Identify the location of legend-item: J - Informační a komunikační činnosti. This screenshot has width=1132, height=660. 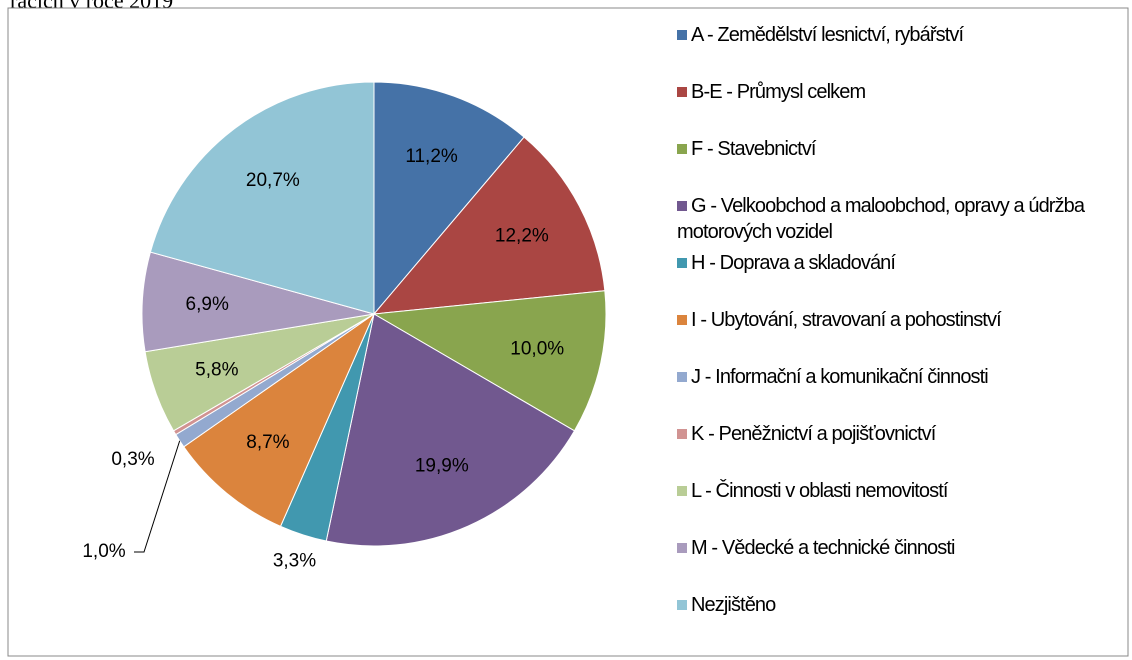
(897, 377).